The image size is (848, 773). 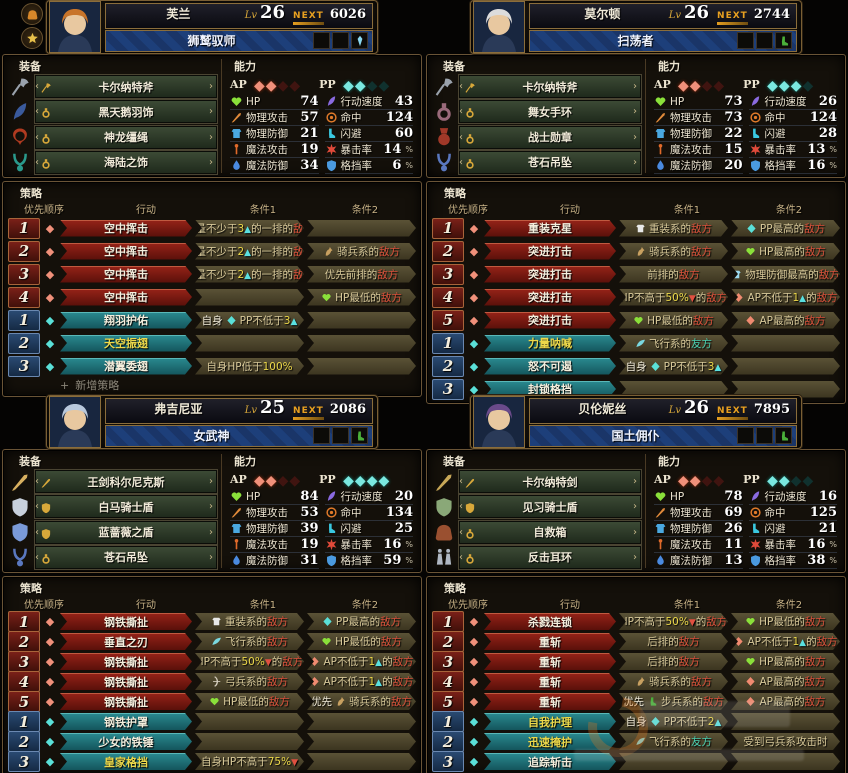 What do you see at coordinates (126, 661) in the screenshot?
I see `action-name: 钢铁撕扯` at bounding box center [126, 661].